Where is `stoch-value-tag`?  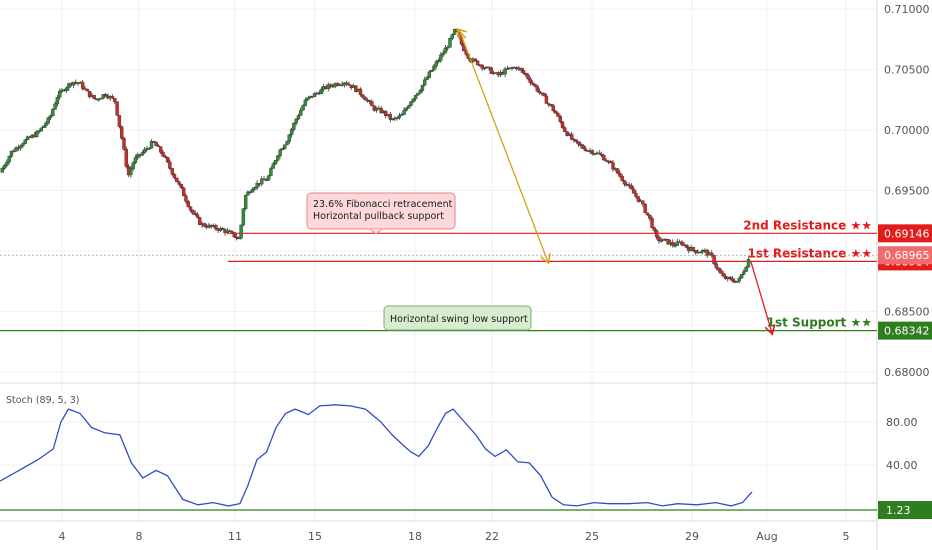
stoch-value-tag is located at coordinates (905, 510).